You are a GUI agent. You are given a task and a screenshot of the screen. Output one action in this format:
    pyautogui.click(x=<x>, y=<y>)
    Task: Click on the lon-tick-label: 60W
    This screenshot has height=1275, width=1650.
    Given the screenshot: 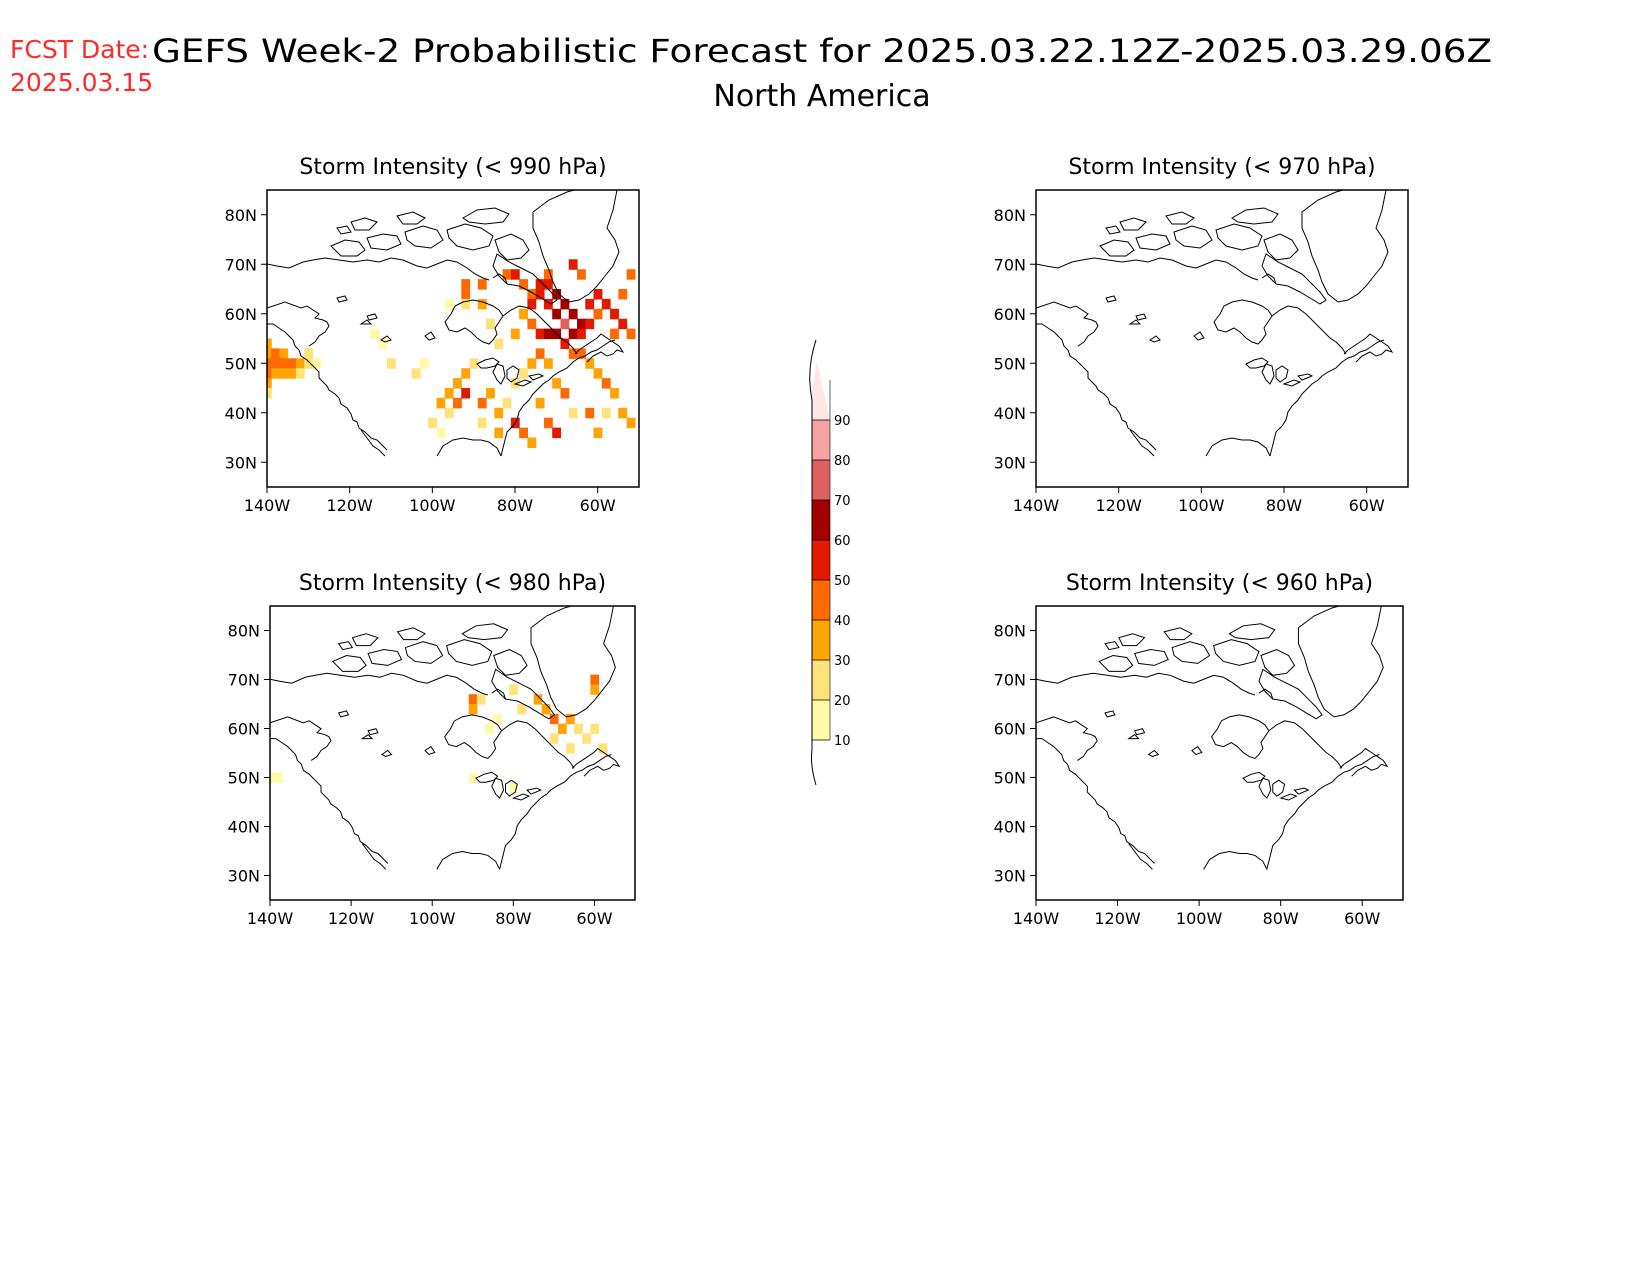 What is the action you would take?
    pyautogui.click(x=594, y=918)
    